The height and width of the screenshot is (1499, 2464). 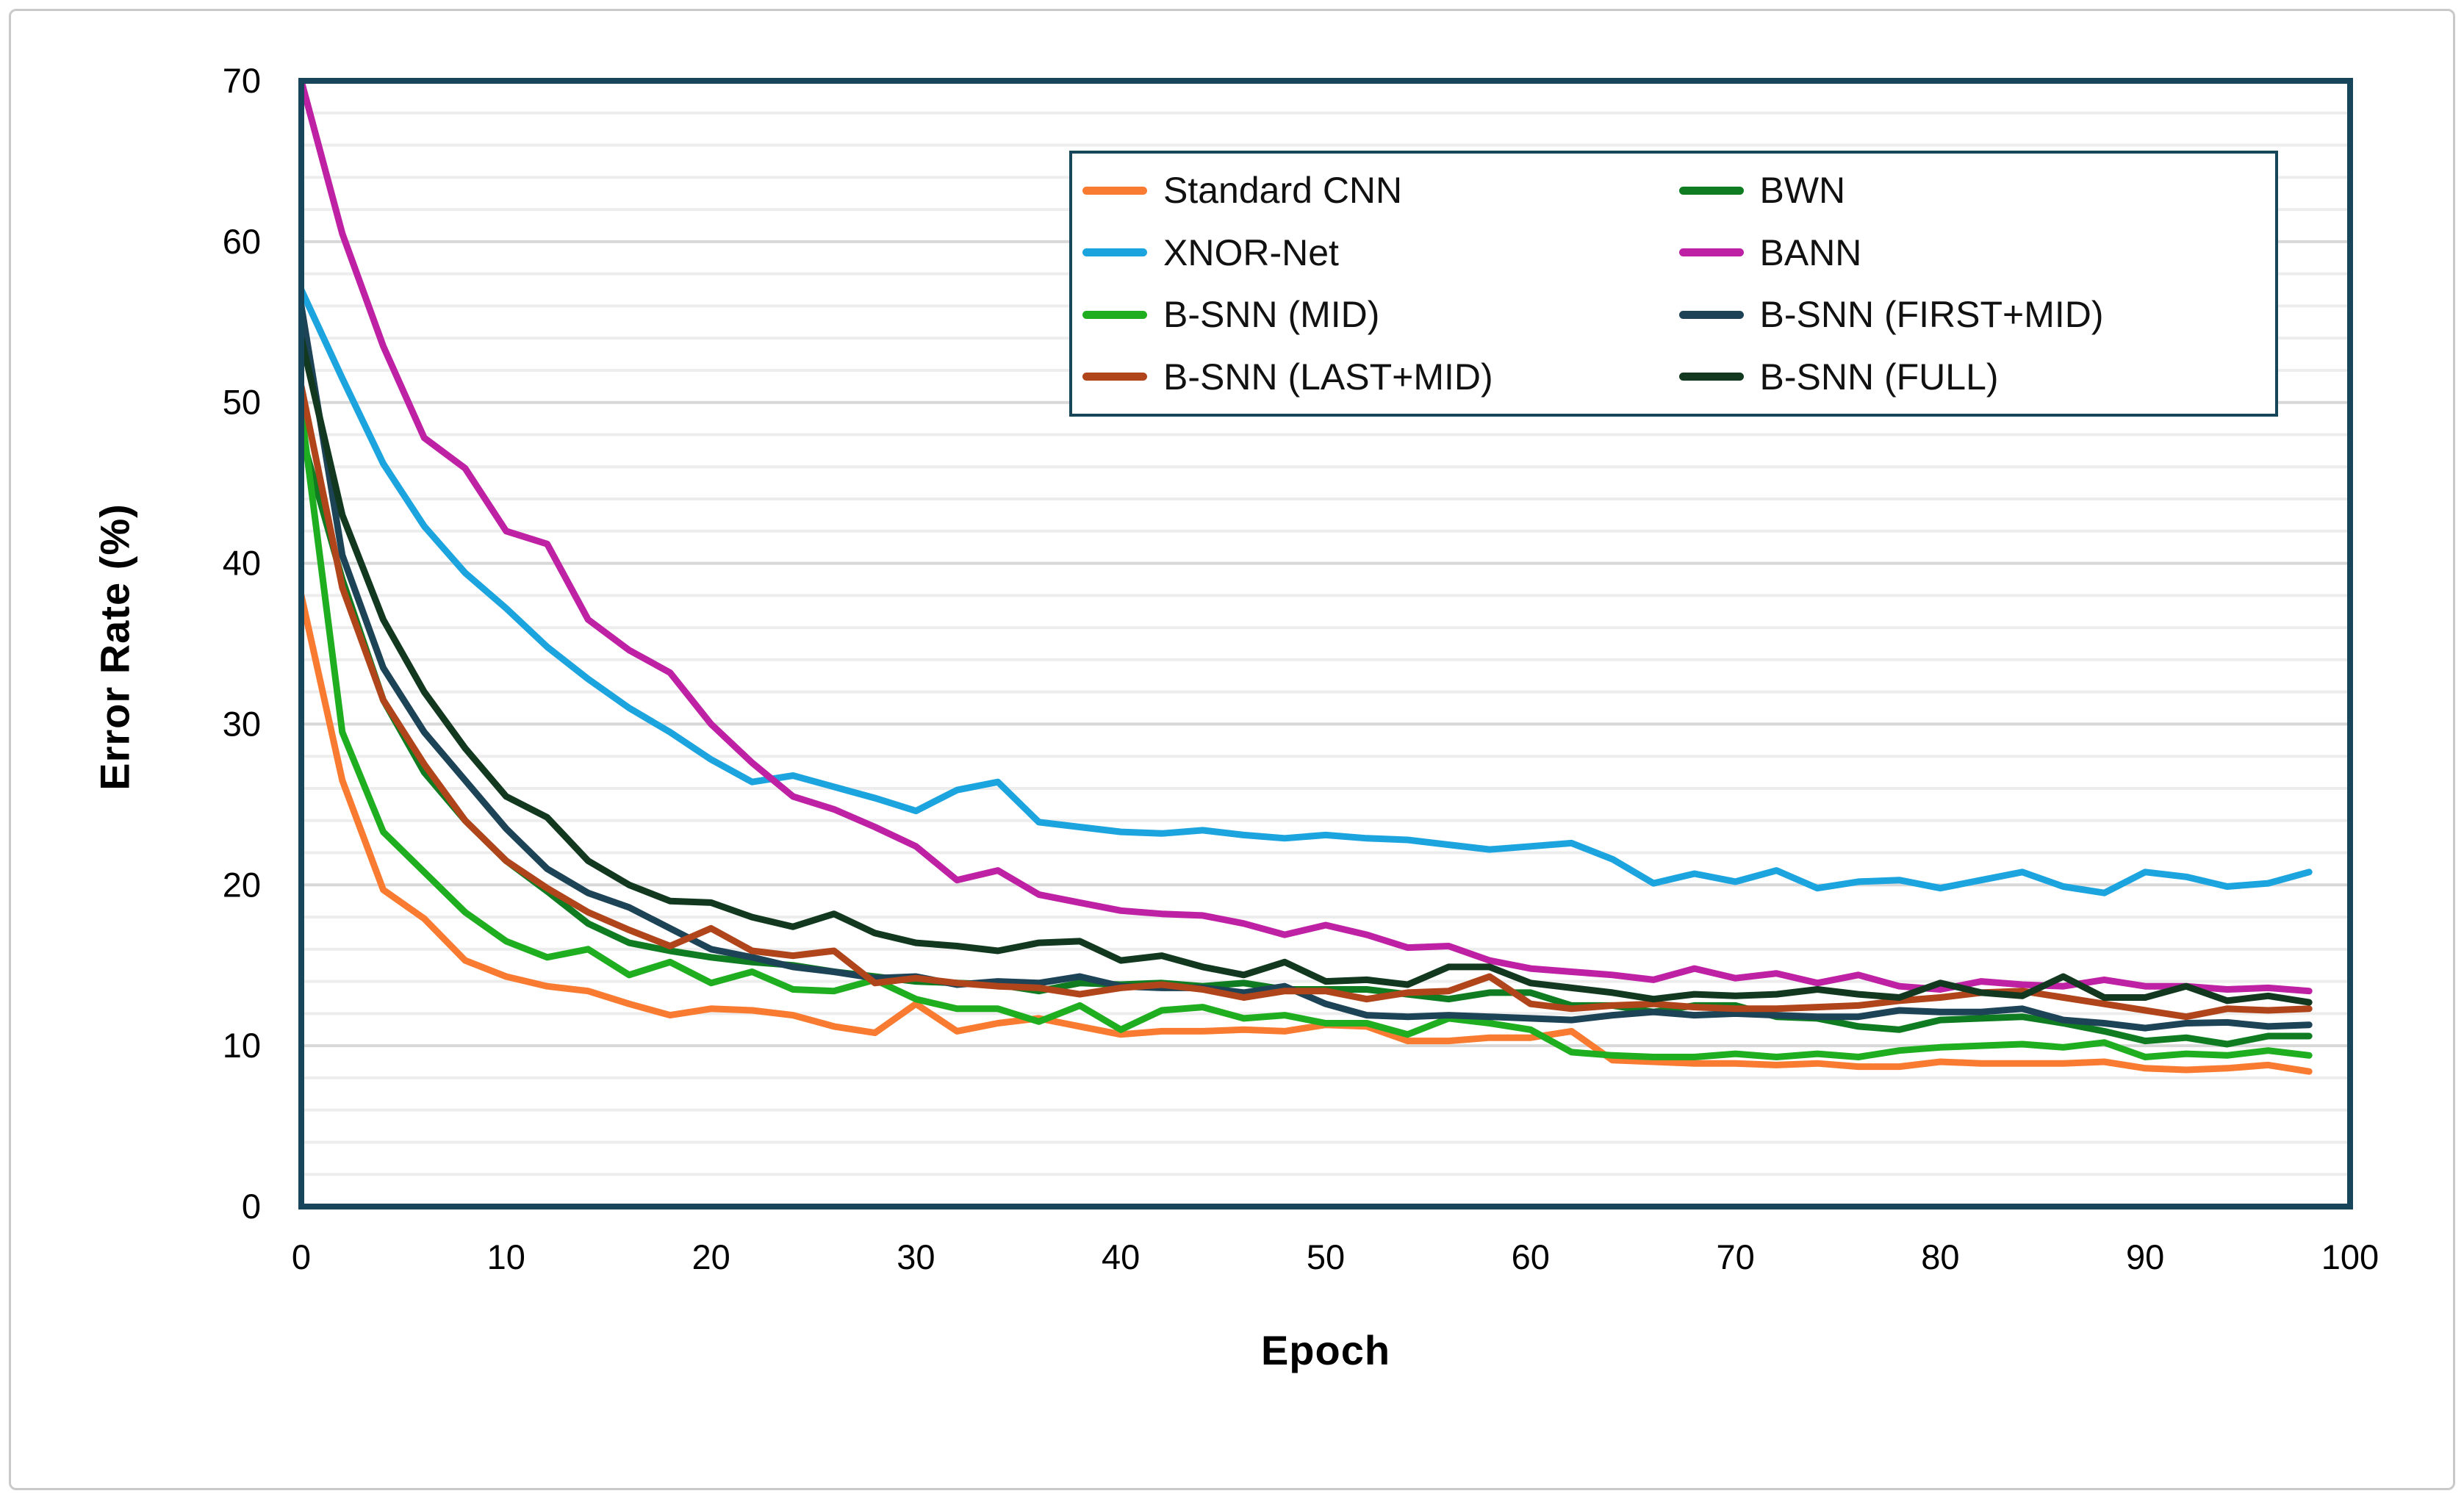 I want to click on legend-label-bsnn-mid: B-SNN (MID), so click(x=1271, y=315).